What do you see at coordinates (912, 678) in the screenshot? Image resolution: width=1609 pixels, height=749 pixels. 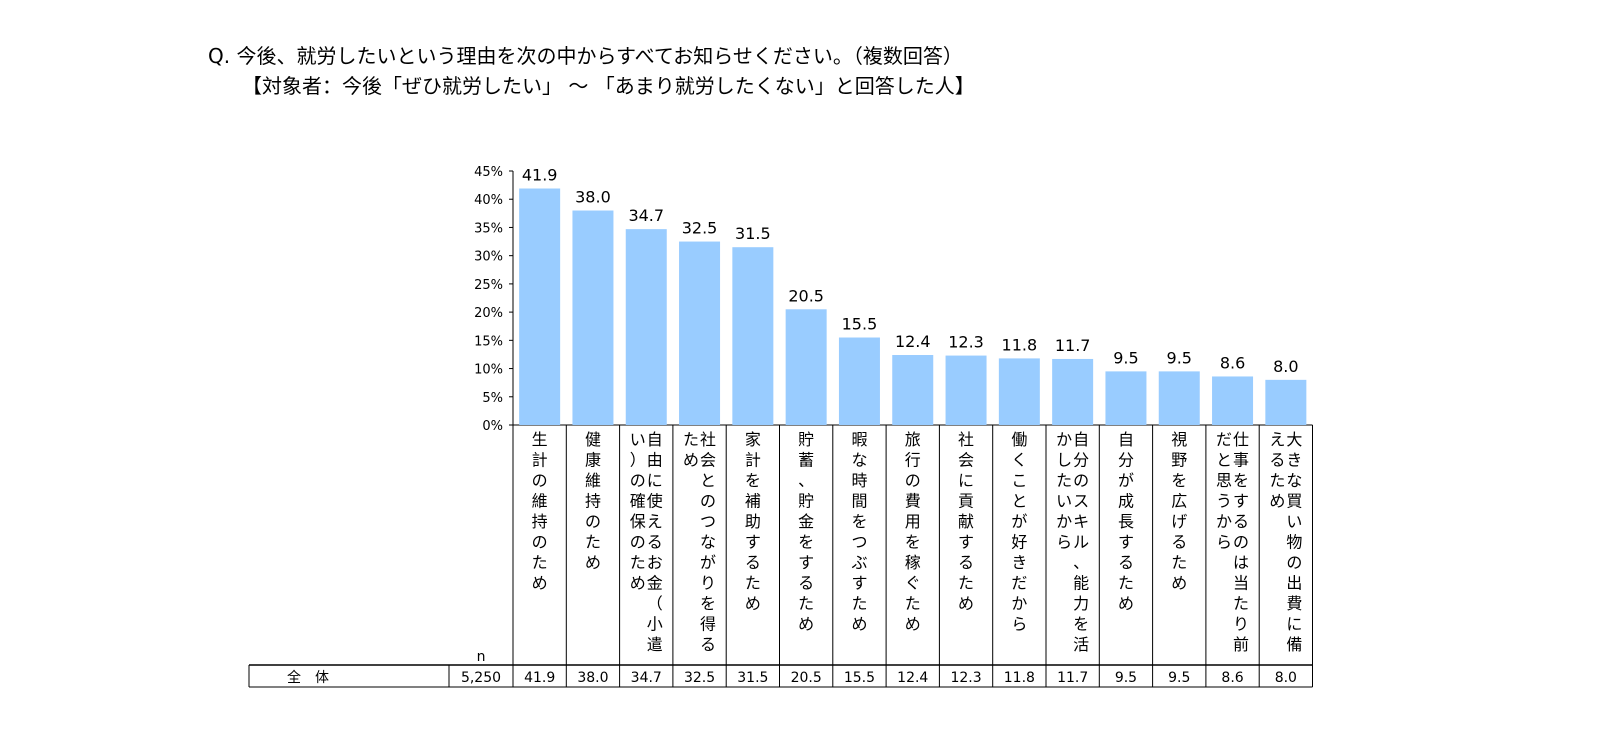 I see `table-cell: 12.4` at bounding box center [912, 678].